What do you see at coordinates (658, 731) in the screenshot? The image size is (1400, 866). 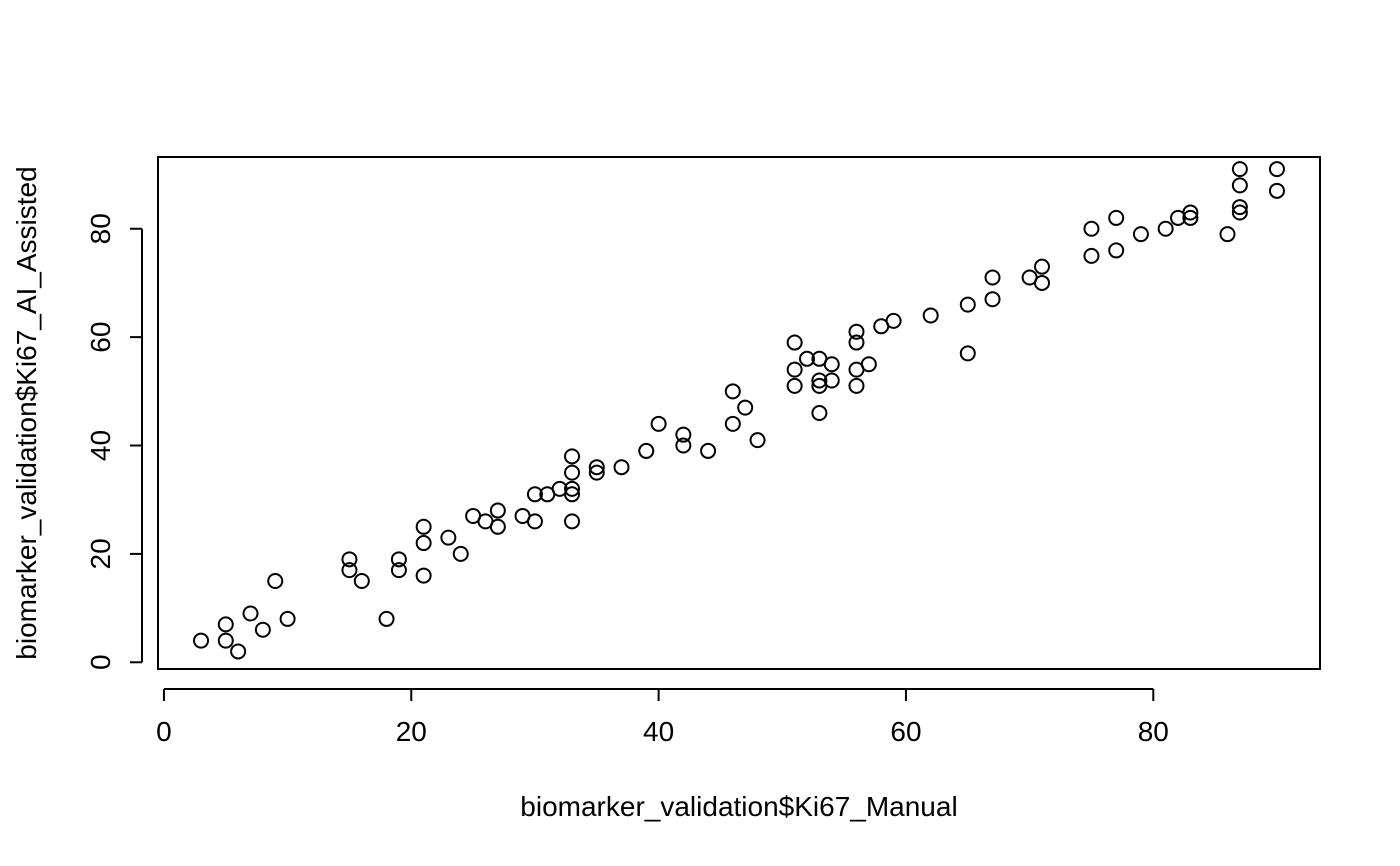 I see `x-tick-label: 40` at bounding box center [658, 731].